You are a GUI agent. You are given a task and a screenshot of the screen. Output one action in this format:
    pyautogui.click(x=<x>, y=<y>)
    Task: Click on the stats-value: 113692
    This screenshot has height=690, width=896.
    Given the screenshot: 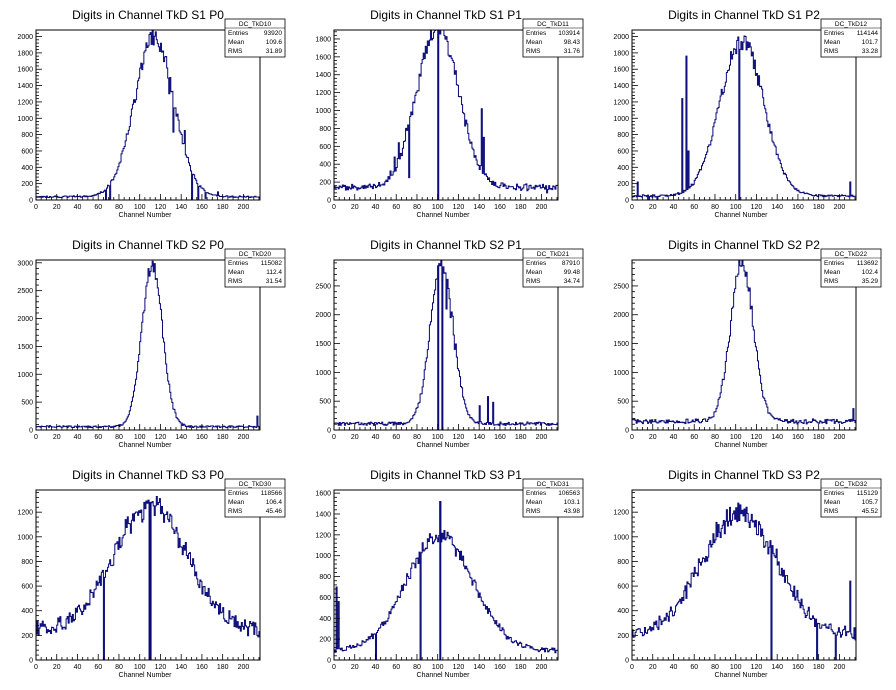 What is the action you would take?
    pyautogui.click(x=868, y=263)
    